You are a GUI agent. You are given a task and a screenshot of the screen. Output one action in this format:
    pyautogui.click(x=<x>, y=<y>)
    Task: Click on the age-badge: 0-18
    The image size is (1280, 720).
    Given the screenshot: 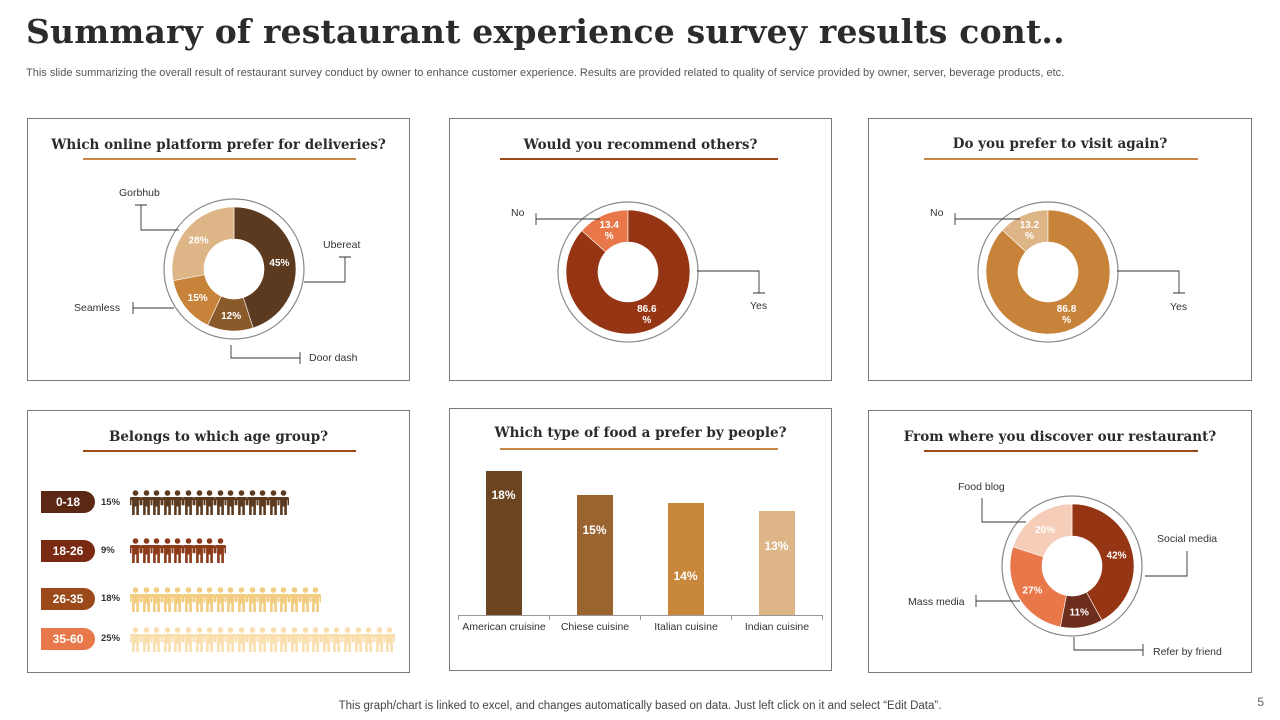 What is the action you would take?
    pyautogui.click(x=68, y=502)
    